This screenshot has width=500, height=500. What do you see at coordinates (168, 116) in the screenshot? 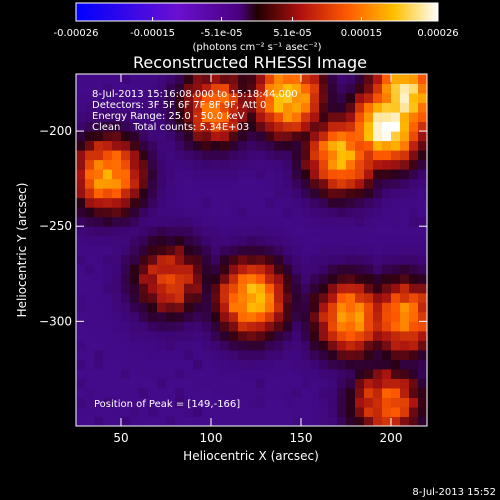
I see `annotation-energy-range: Energy Range: 25.0 - 50.0 keV` at bounding box center [168, 116].